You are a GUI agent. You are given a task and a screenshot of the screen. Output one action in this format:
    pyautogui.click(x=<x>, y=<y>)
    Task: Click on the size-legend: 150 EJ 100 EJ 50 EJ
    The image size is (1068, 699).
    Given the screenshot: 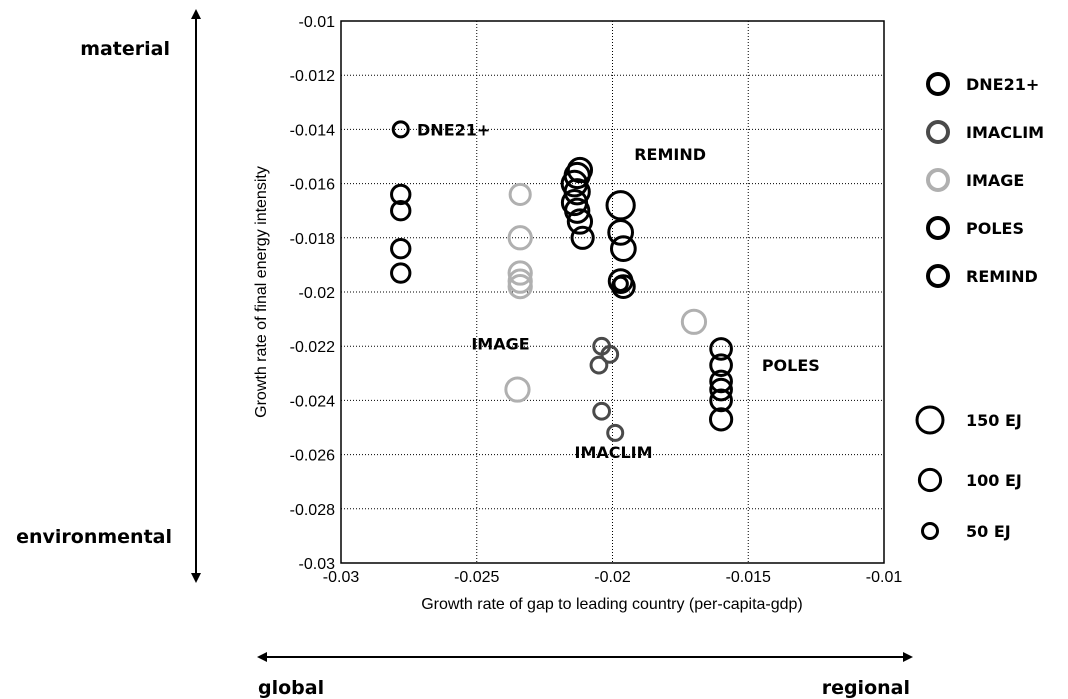 What is the action you would take?
    pyautogui.click(x=968, y=473)
    